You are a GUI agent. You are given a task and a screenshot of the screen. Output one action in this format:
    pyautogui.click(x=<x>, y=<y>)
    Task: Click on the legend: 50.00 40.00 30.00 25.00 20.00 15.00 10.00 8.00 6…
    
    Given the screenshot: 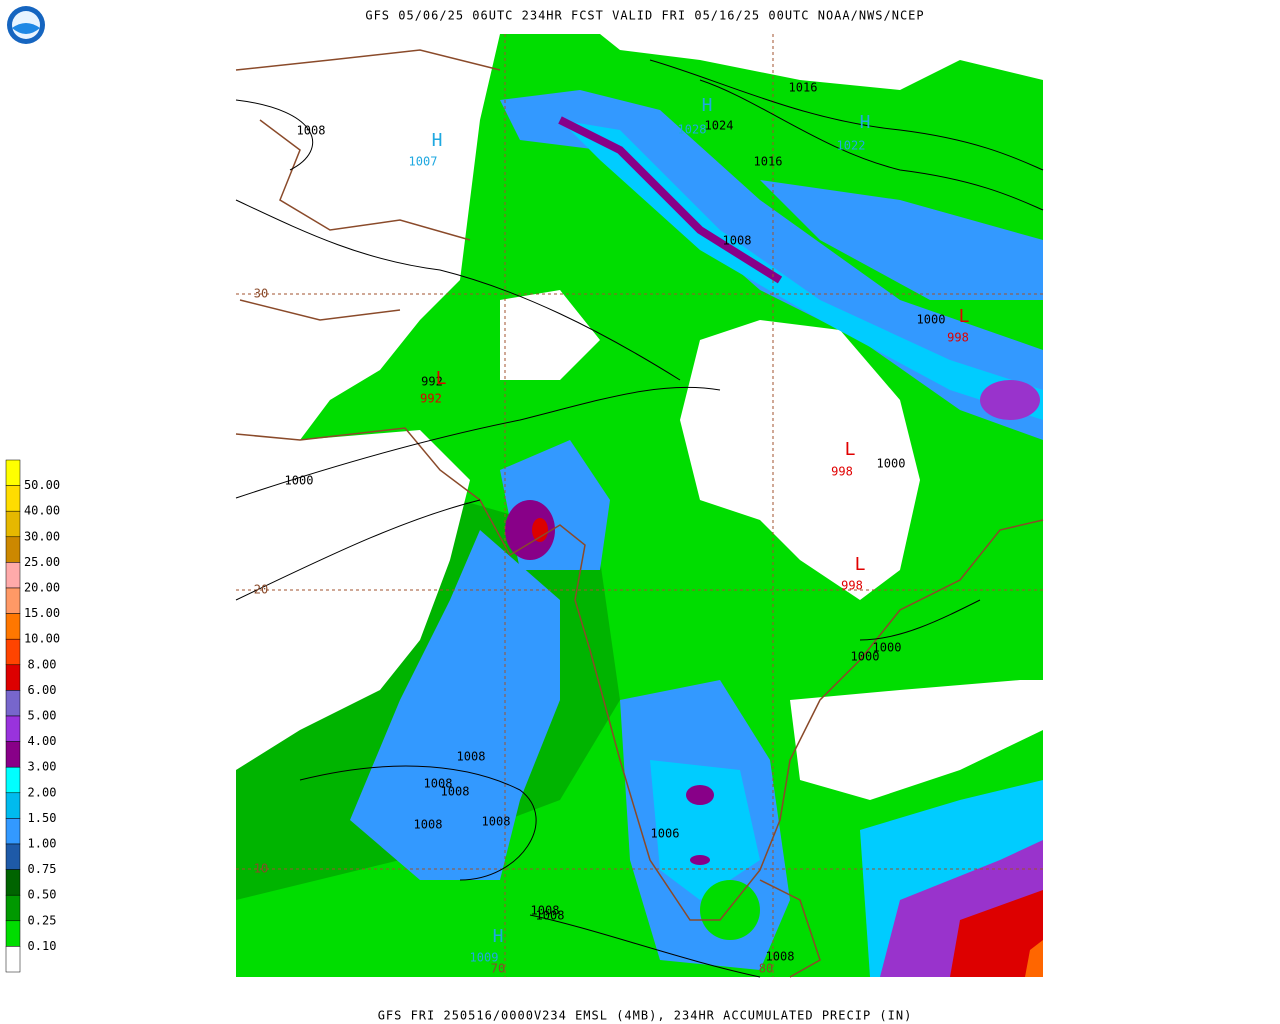 What is the action you would take?
    pyautogui.click(x=32, y=716)
    